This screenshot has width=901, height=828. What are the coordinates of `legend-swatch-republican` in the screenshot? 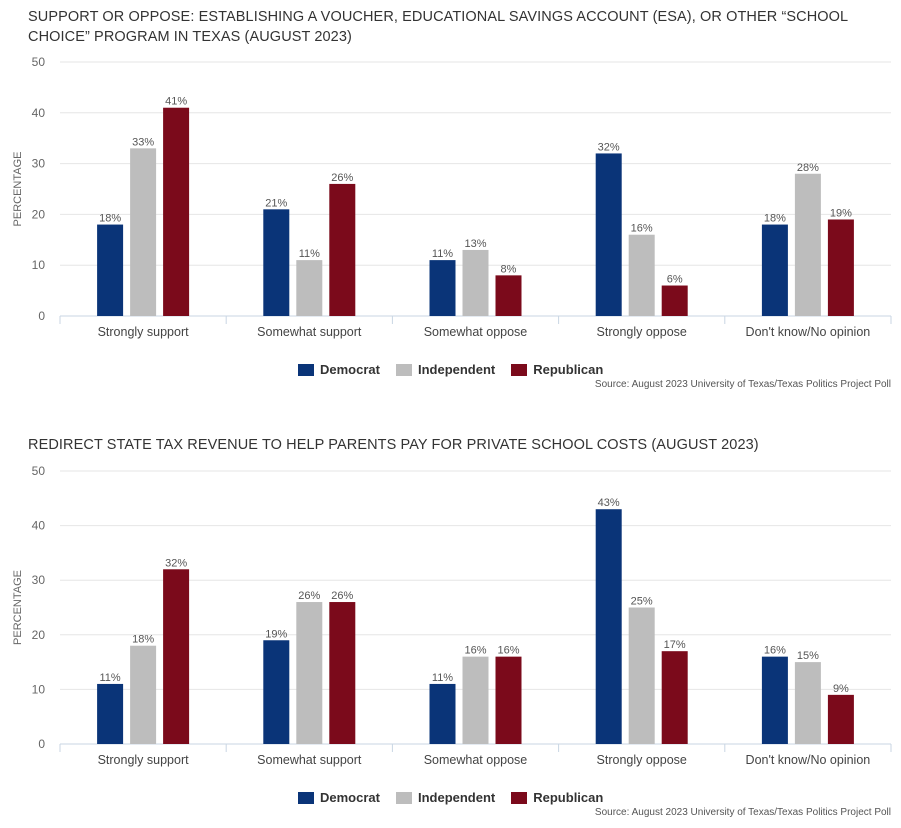 It's located at (519, 797).